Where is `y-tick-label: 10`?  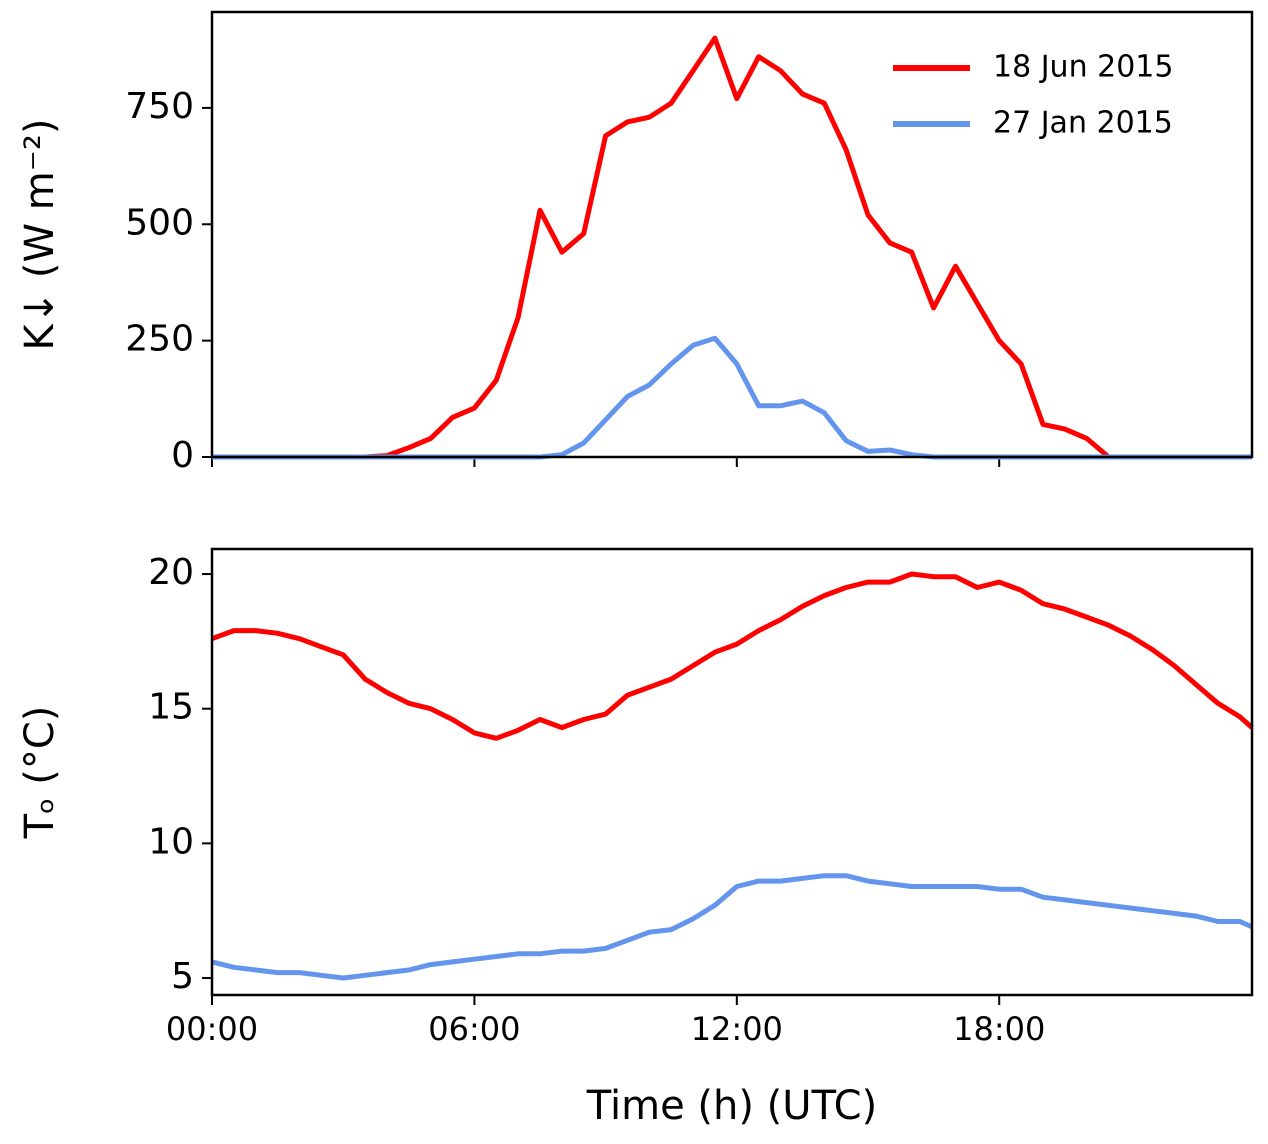 y-tick-label: 10 is located at coordinates (171, 841).